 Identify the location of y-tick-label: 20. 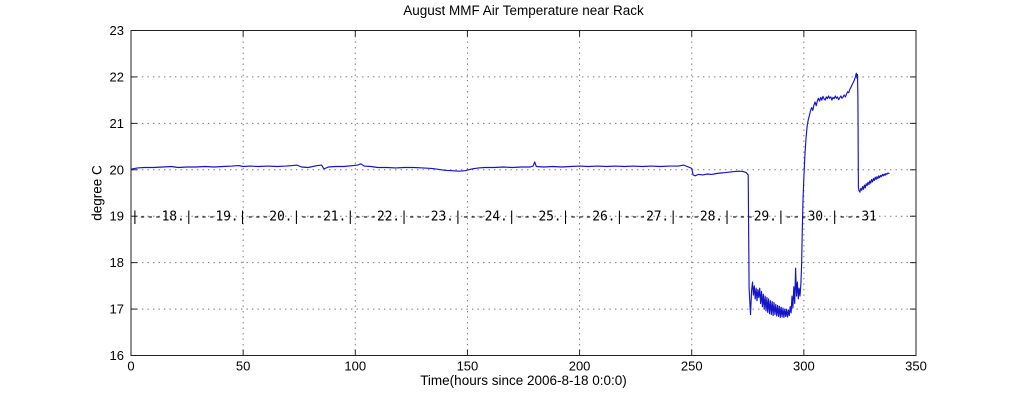
(117, 169).